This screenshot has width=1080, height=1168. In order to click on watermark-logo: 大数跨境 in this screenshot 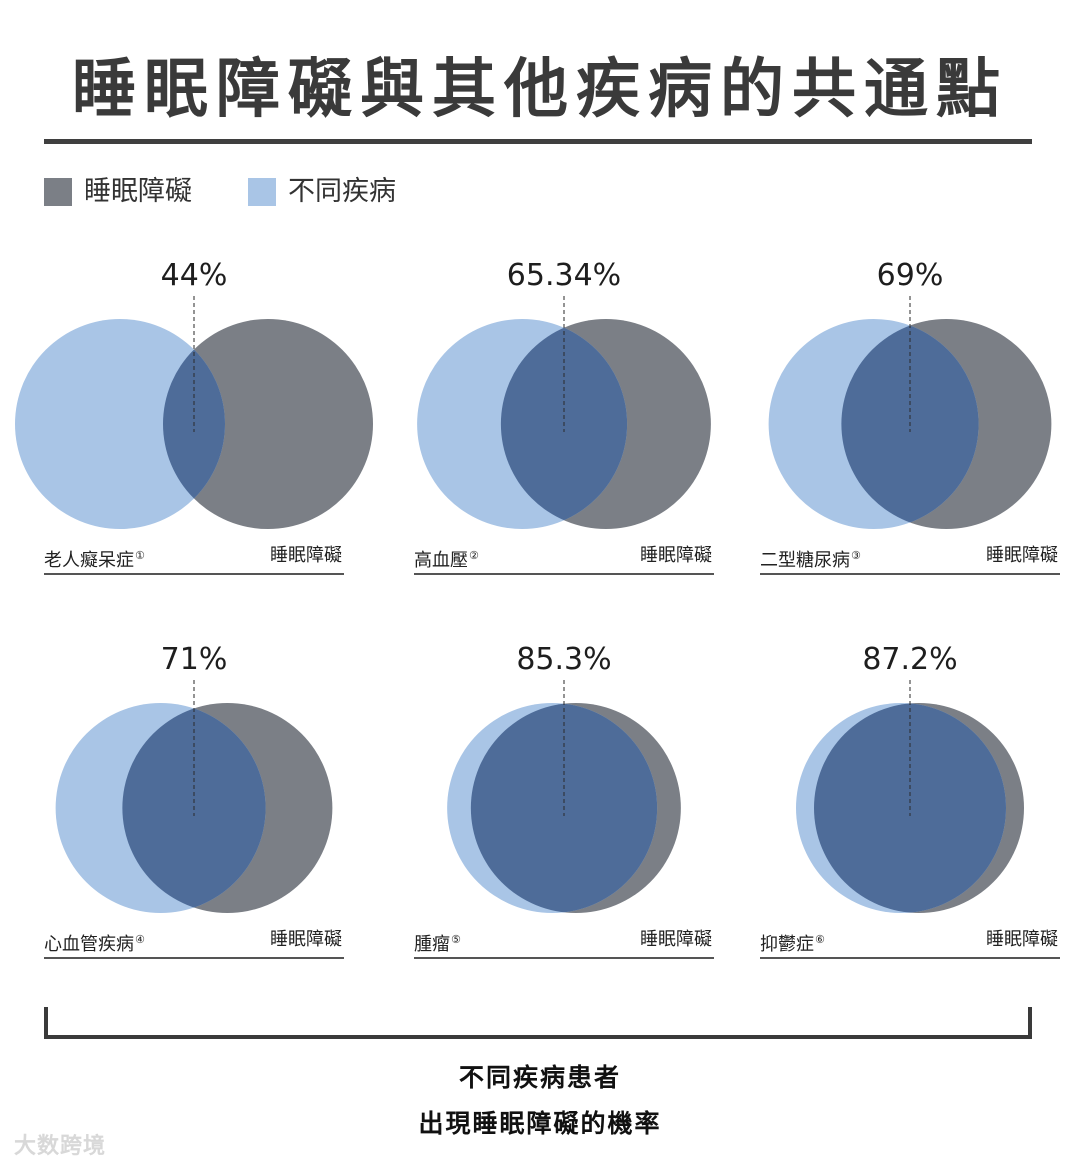, I will do `click(60, 1146)`.